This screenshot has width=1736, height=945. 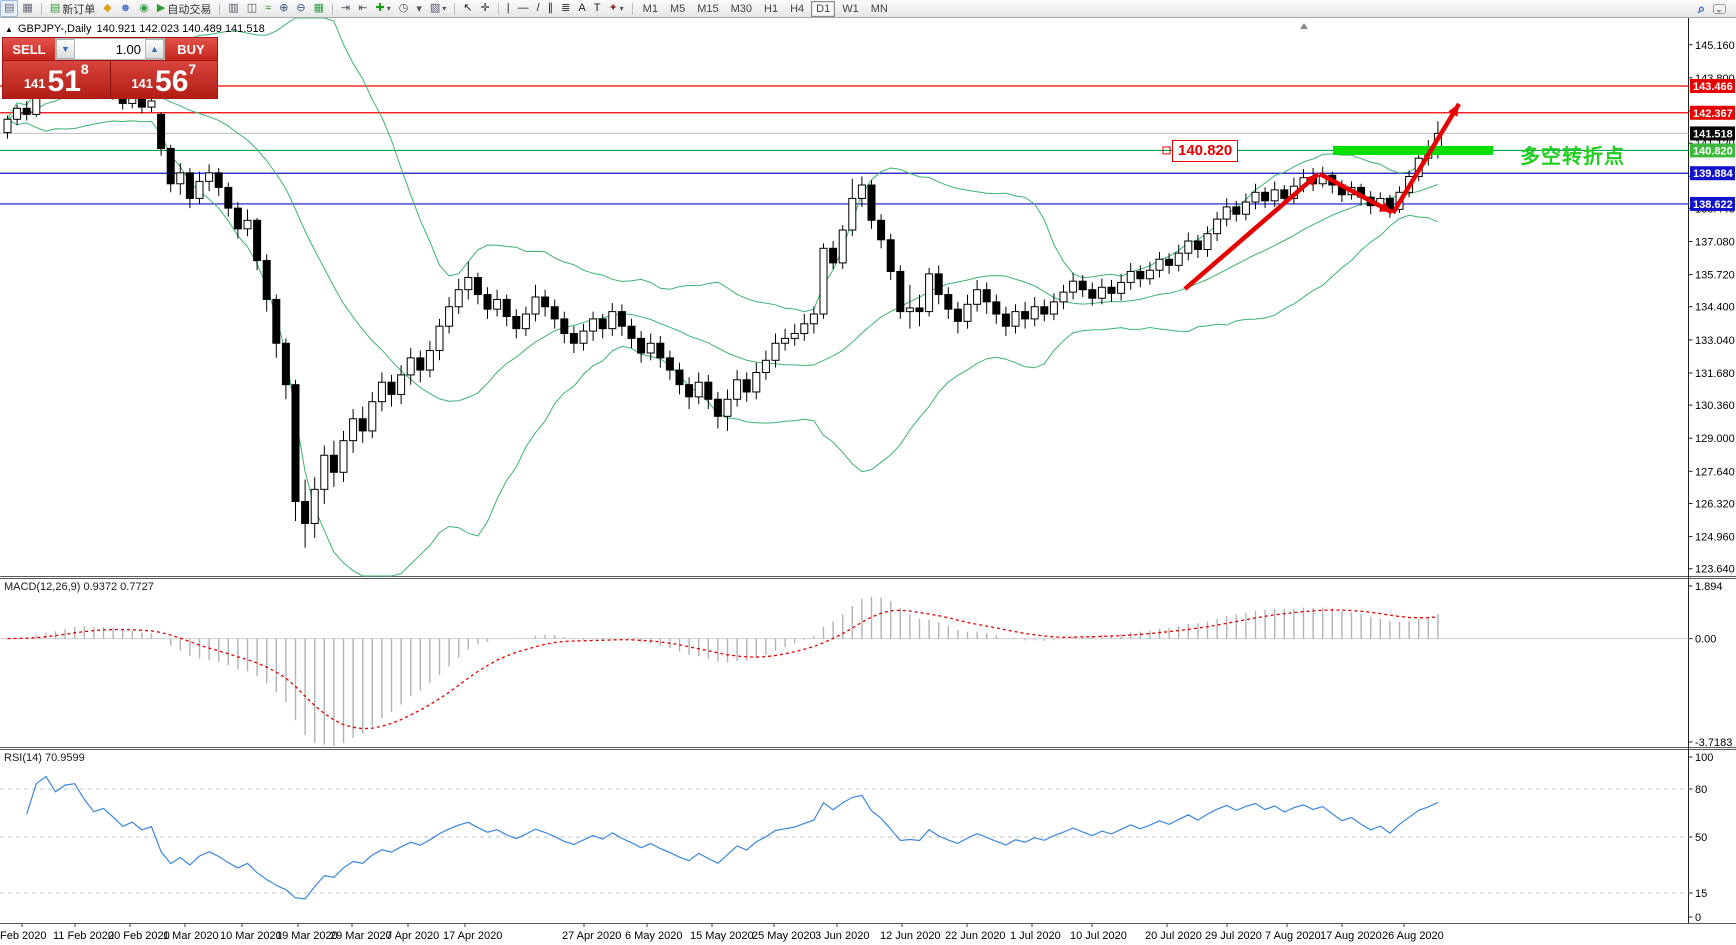 I want to click on chart-element: 27 Apr 2020, so click(x=591, y=936).